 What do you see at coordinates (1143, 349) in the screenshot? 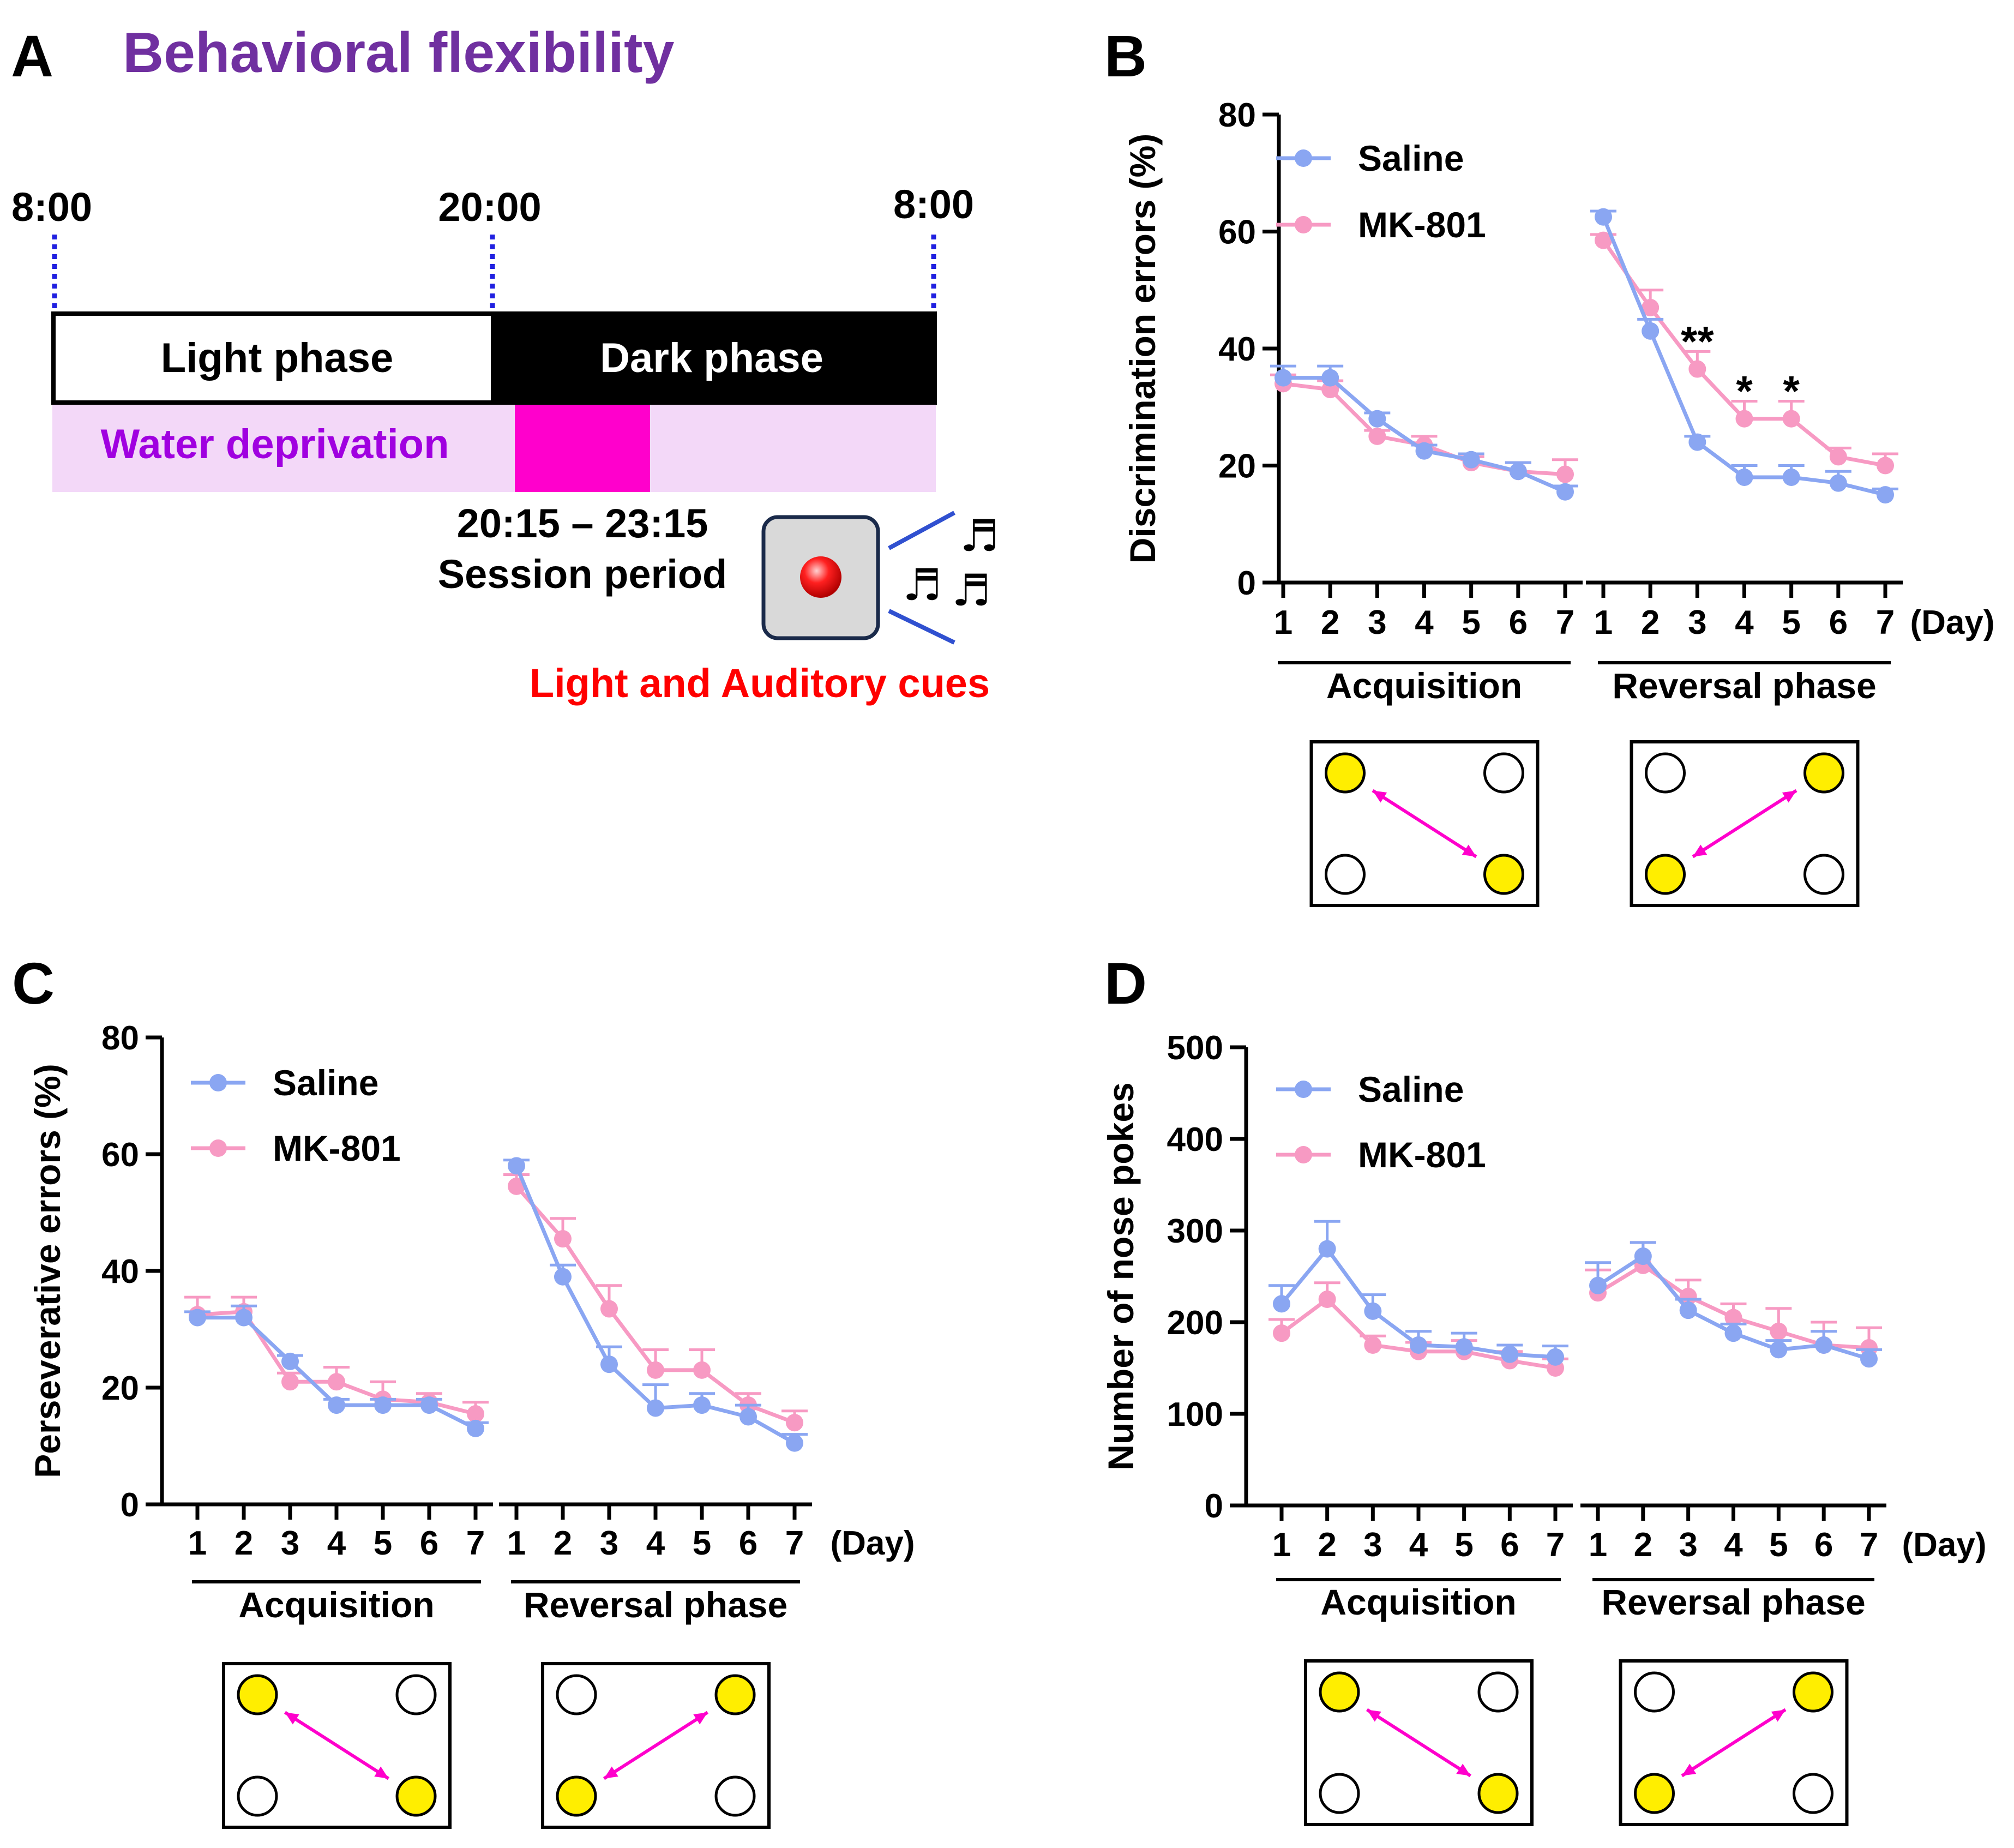
I see `y-axis-label: Discrimination errors (%)` at bounding box center [1143, 349].